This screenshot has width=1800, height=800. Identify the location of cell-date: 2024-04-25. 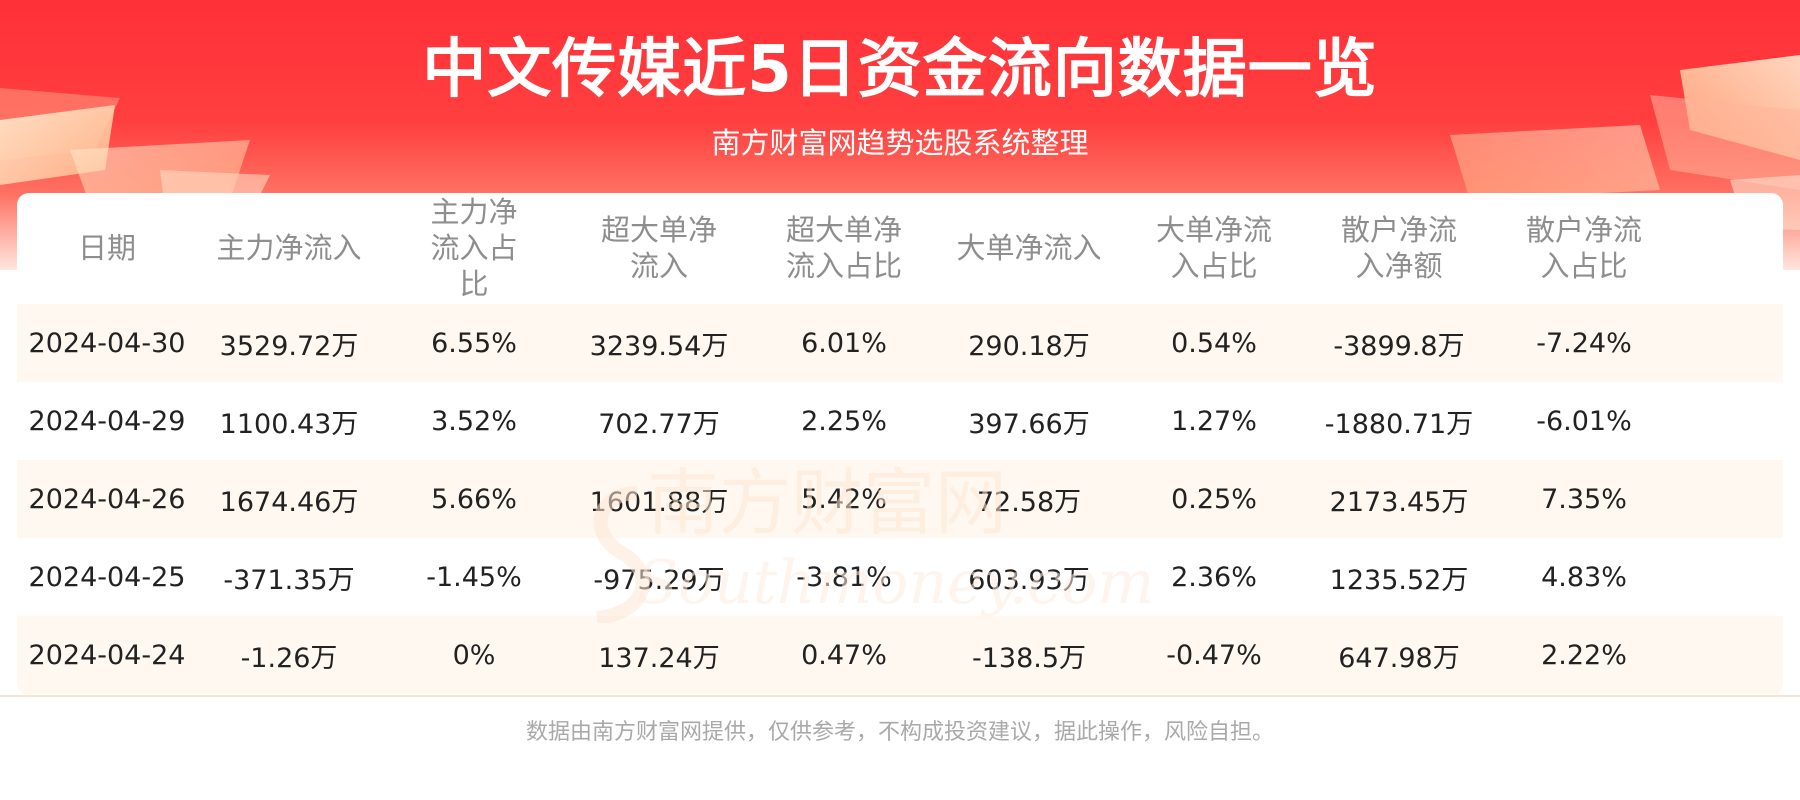
(107, 577).